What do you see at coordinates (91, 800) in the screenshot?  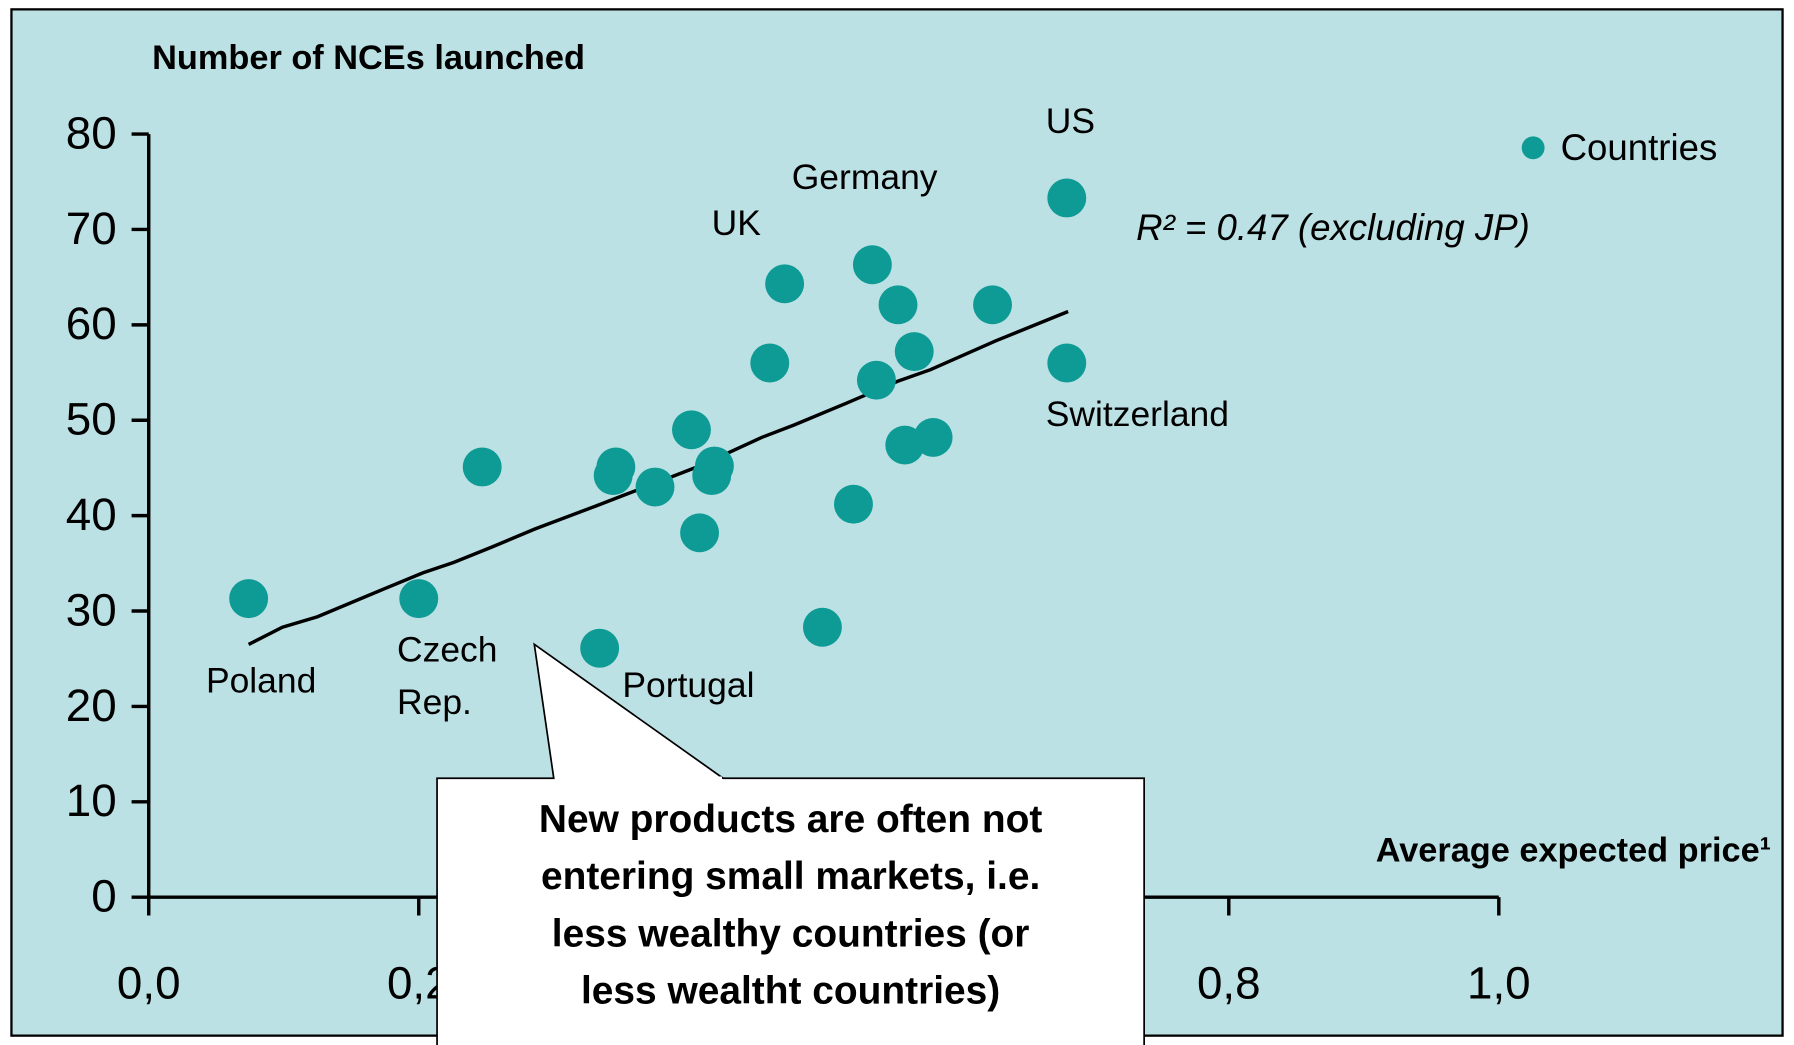 I see `y-tick-label: 10` at bounding box center [91, 800].